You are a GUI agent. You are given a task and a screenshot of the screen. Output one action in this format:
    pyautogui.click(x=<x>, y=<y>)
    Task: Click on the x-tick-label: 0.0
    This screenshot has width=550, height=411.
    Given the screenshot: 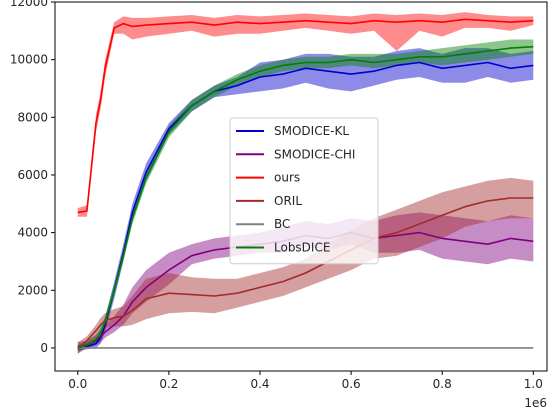 What is the action you would take?
    pyautogui.click(x=77, y=384)
    